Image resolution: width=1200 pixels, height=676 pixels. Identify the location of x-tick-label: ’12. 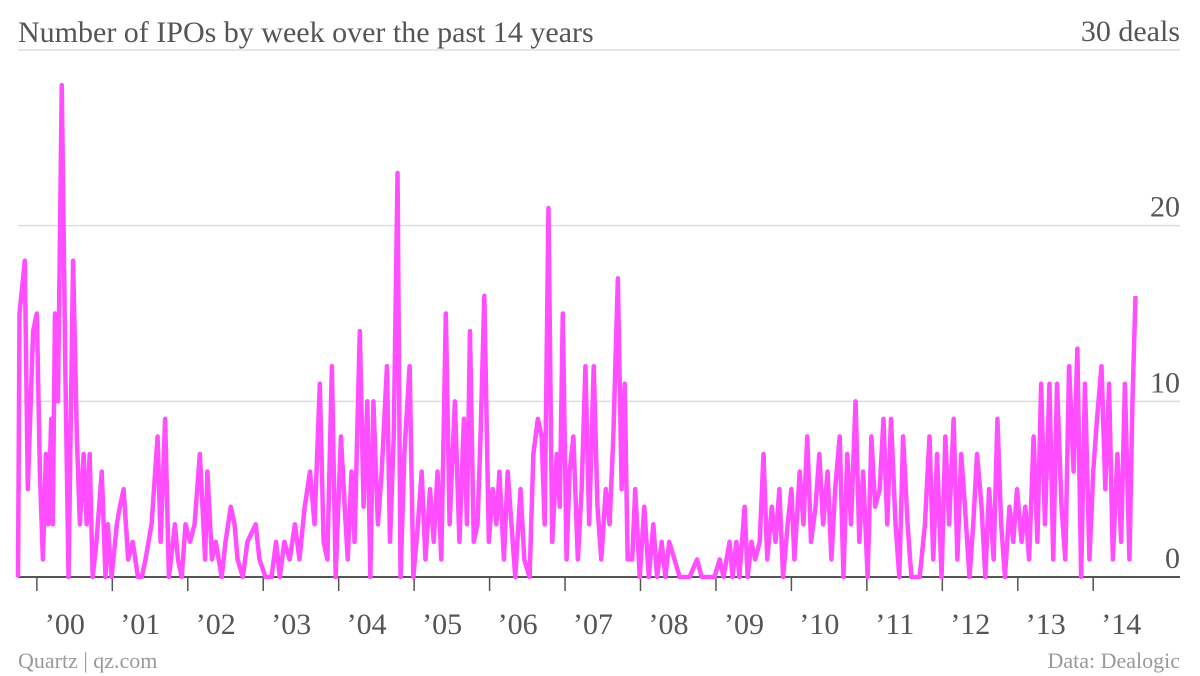
(970, 624).